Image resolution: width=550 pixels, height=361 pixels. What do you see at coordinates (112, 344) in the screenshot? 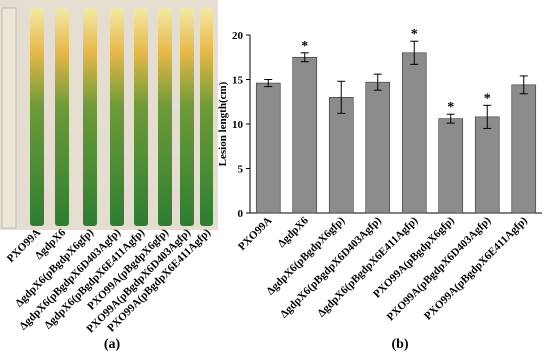
I see `caption: (a)` at bounding box center [112, 344].